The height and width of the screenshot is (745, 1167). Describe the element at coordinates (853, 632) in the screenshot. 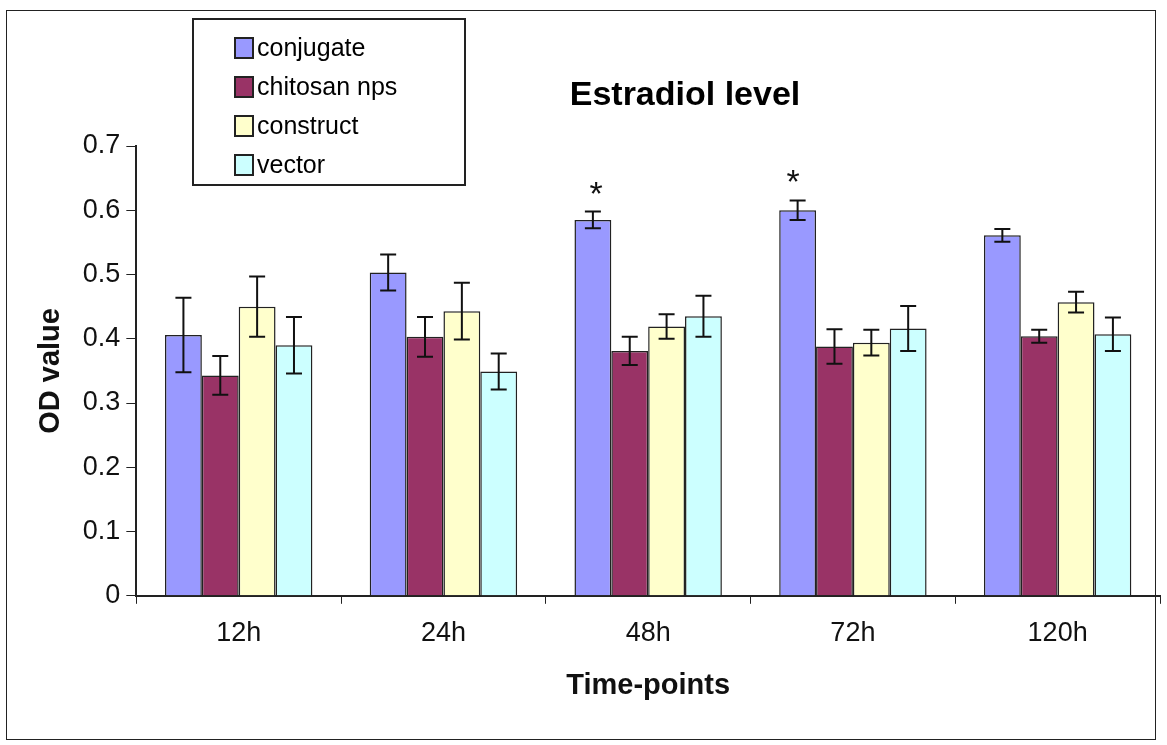

I see `x-tick-label: 72h` at that location.